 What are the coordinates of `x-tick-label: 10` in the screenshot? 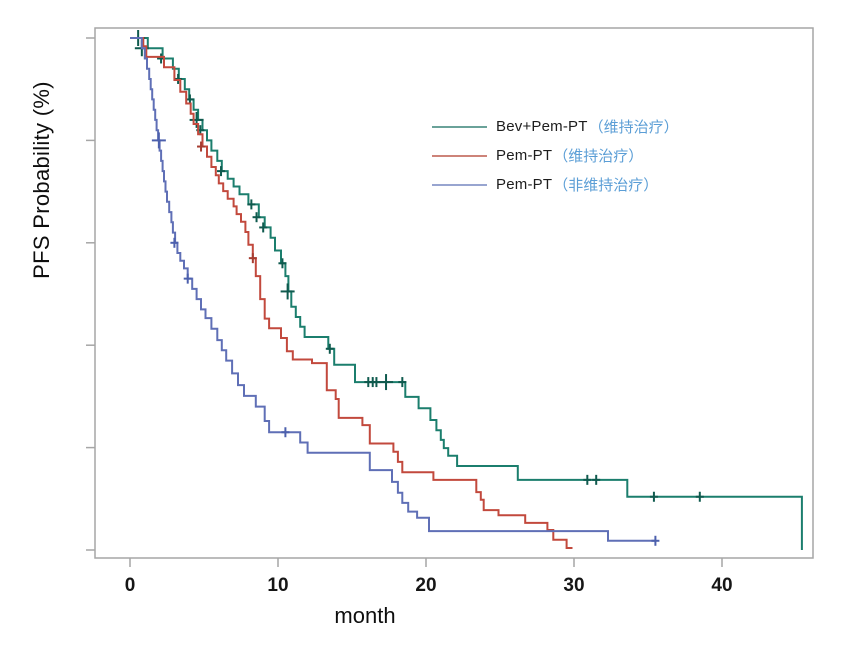 It's located at (277, 585).